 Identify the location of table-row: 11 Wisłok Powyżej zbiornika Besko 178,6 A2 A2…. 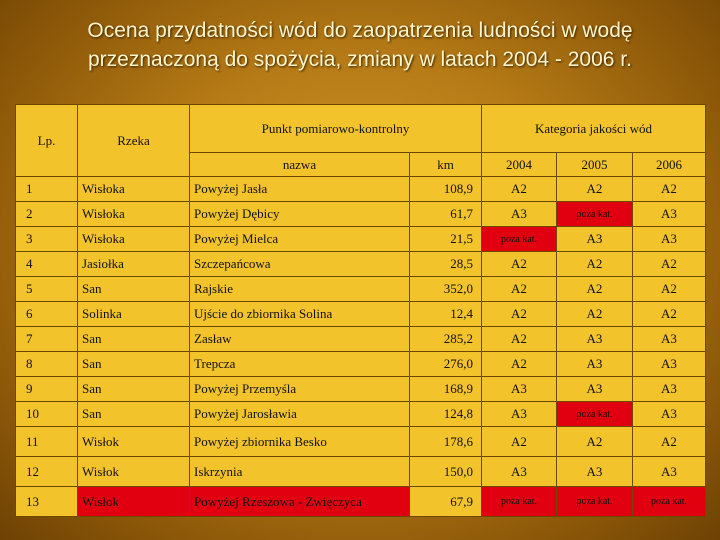
(360, 441).